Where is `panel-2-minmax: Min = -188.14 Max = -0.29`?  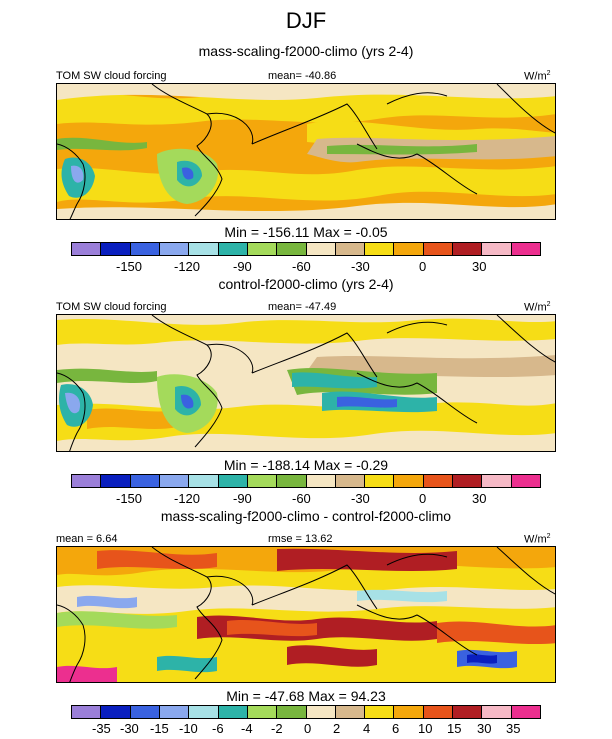 panel-2-minmax: Min = -188.14 Max = -0.29 is located at coordinates (306, 465).